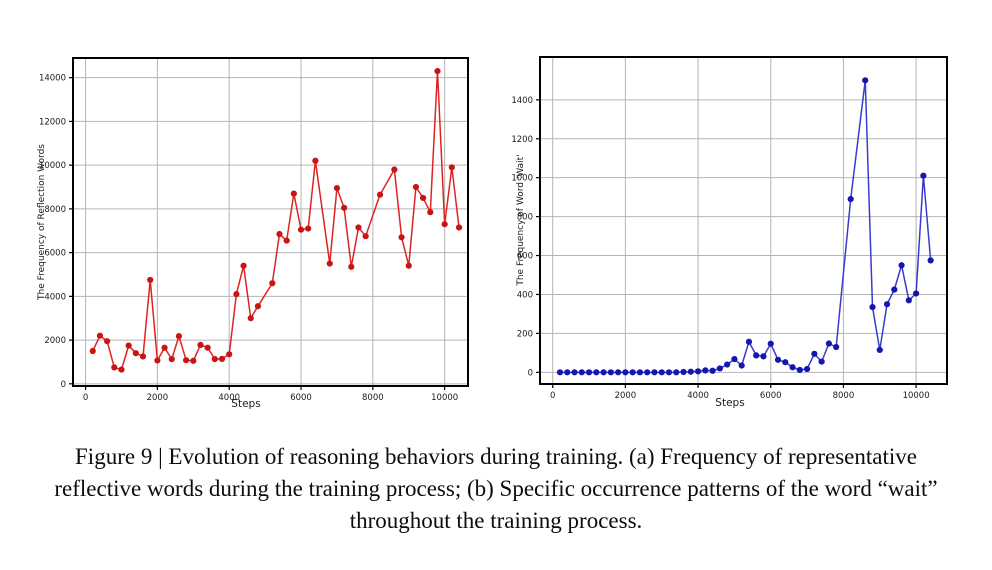 The height and width of the screenshot is (570, 992). Describe the element at coordinates (844, 396) in the screenshot. I see `x-tick-label: 8000` at that location.